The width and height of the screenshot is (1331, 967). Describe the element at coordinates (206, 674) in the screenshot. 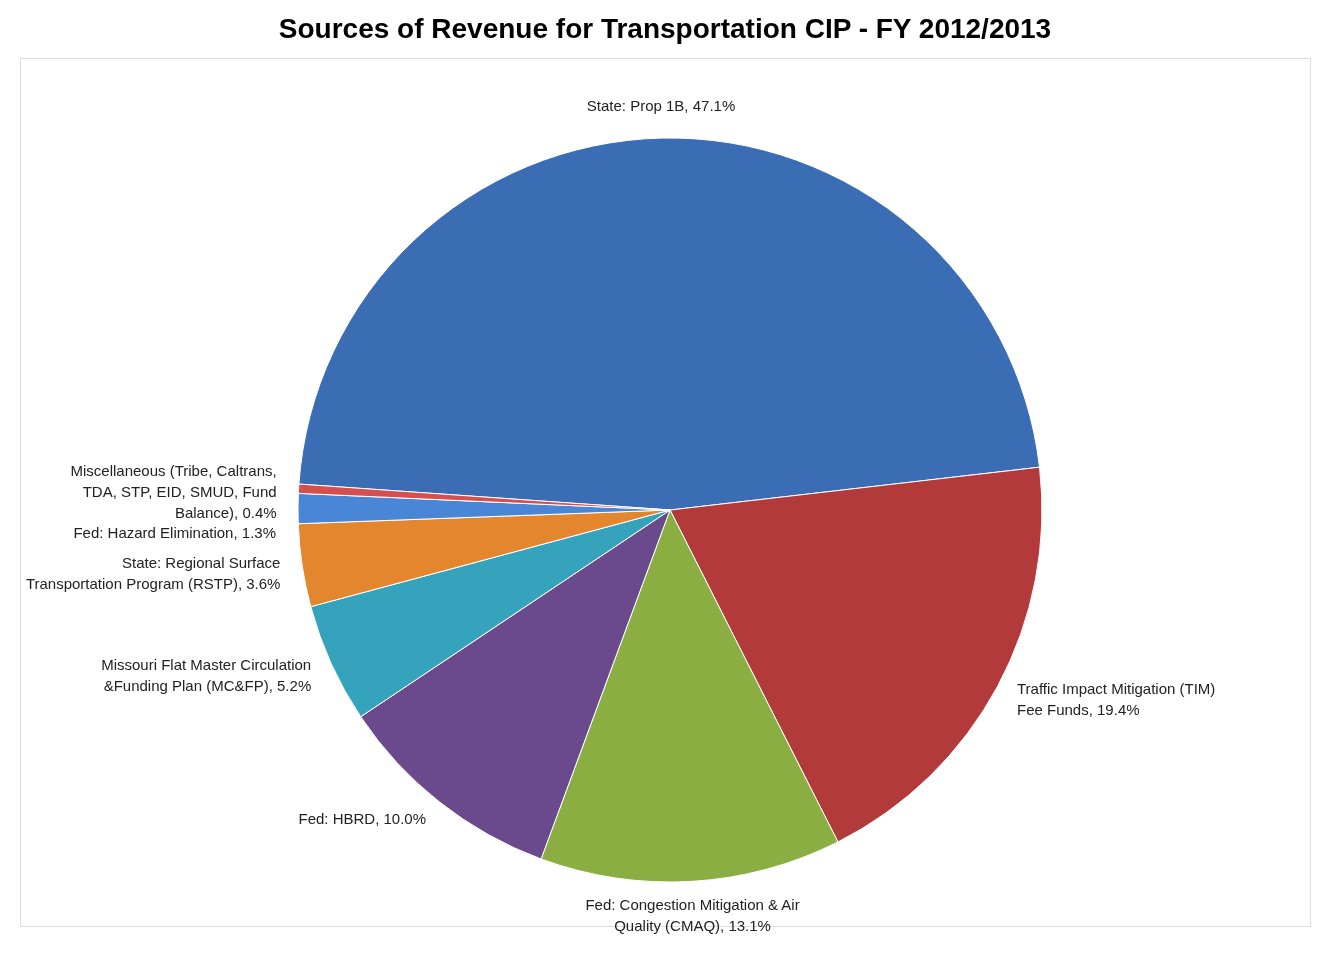

I see `slice-label: Missouri Flat Master Circulation &Funding Plan (MC&FP), 5.2%` at that location.